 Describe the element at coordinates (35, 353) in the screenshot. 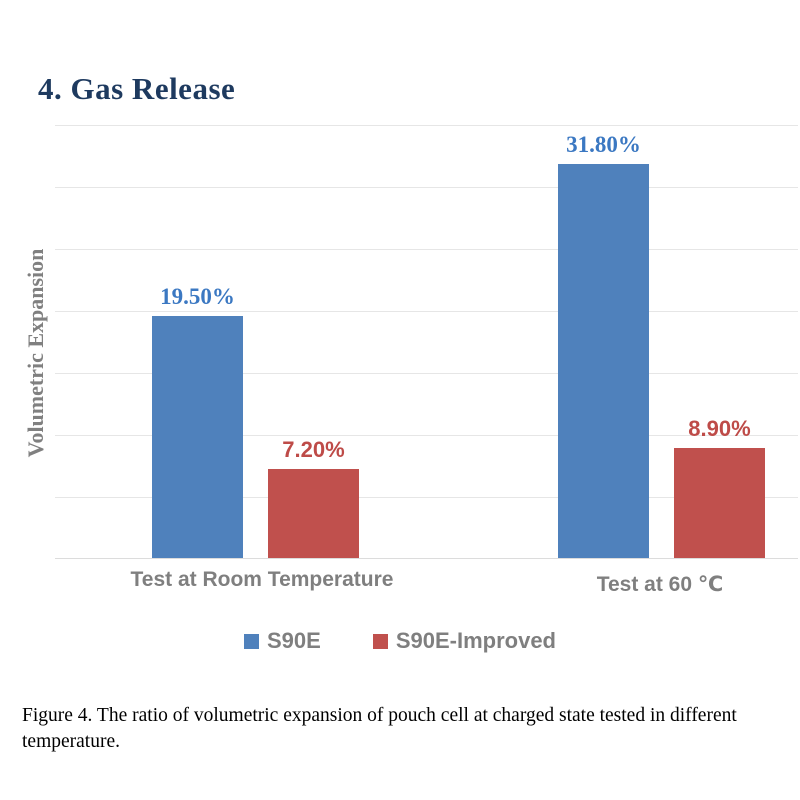

I see `y-axis-label: Volumetric Expansion` at that location.